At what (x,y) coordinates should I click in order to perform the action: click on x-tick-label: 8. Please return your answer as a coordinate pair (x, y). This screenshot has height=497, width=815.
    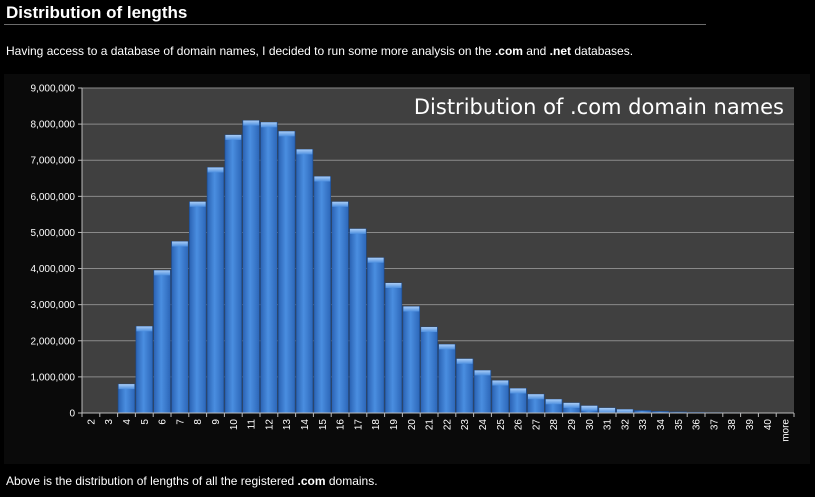
    Looking at the image, I should click on (198, 422).